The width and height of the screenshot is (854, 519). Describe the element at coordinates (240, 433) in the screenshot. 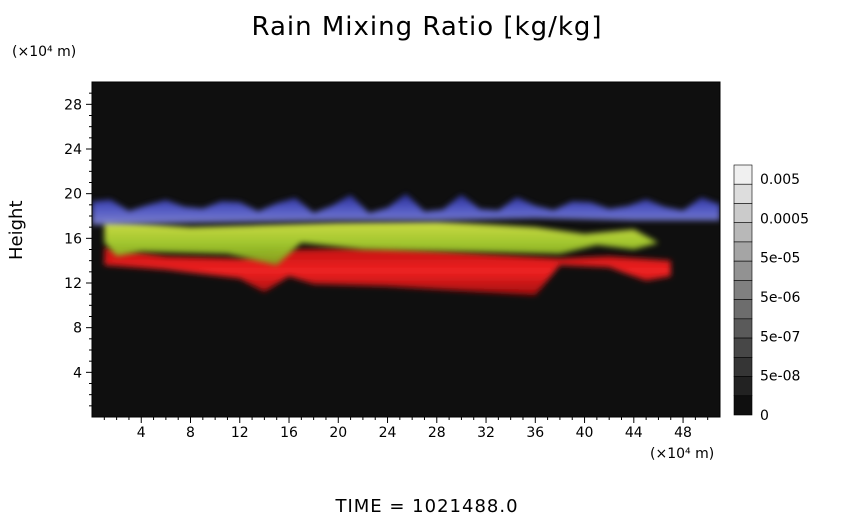

I see `x-tick-label: 12` at that location.